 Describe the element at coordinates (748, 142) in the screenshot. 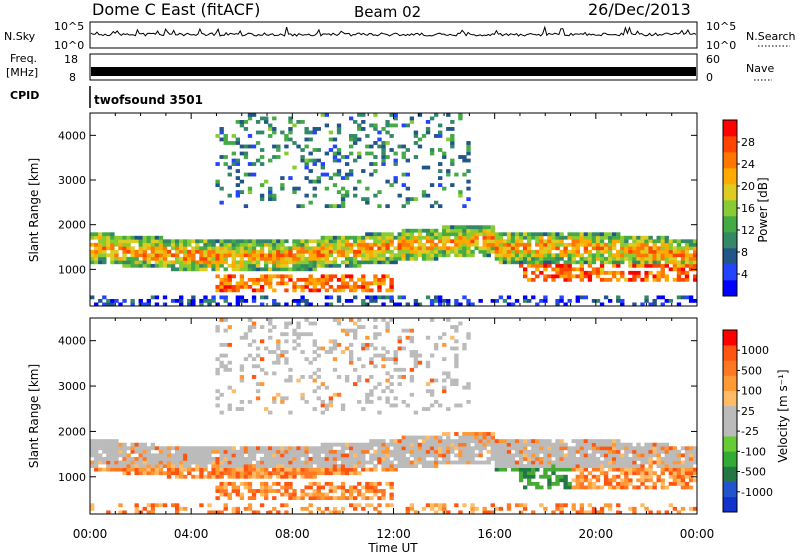

I see `colorbar-tick-label: 28` at that location.